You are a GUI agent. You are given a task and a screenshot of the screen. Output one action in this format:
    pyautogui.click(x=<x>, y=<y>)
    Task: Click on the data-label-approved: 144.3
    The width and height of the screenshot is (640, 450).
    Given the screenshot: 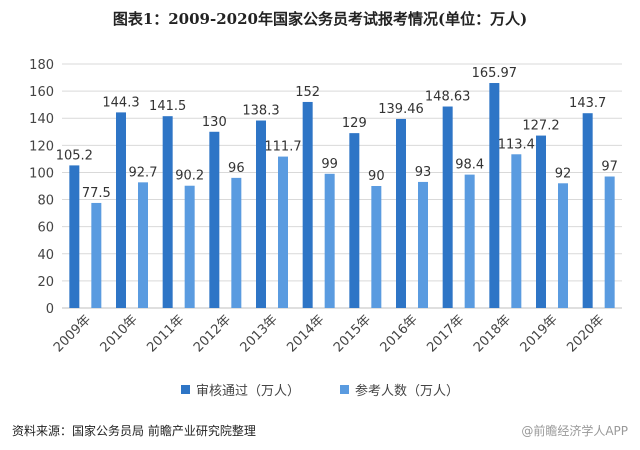 What is the action you would take?
    pyautogui.click(x=120, y=102)
    